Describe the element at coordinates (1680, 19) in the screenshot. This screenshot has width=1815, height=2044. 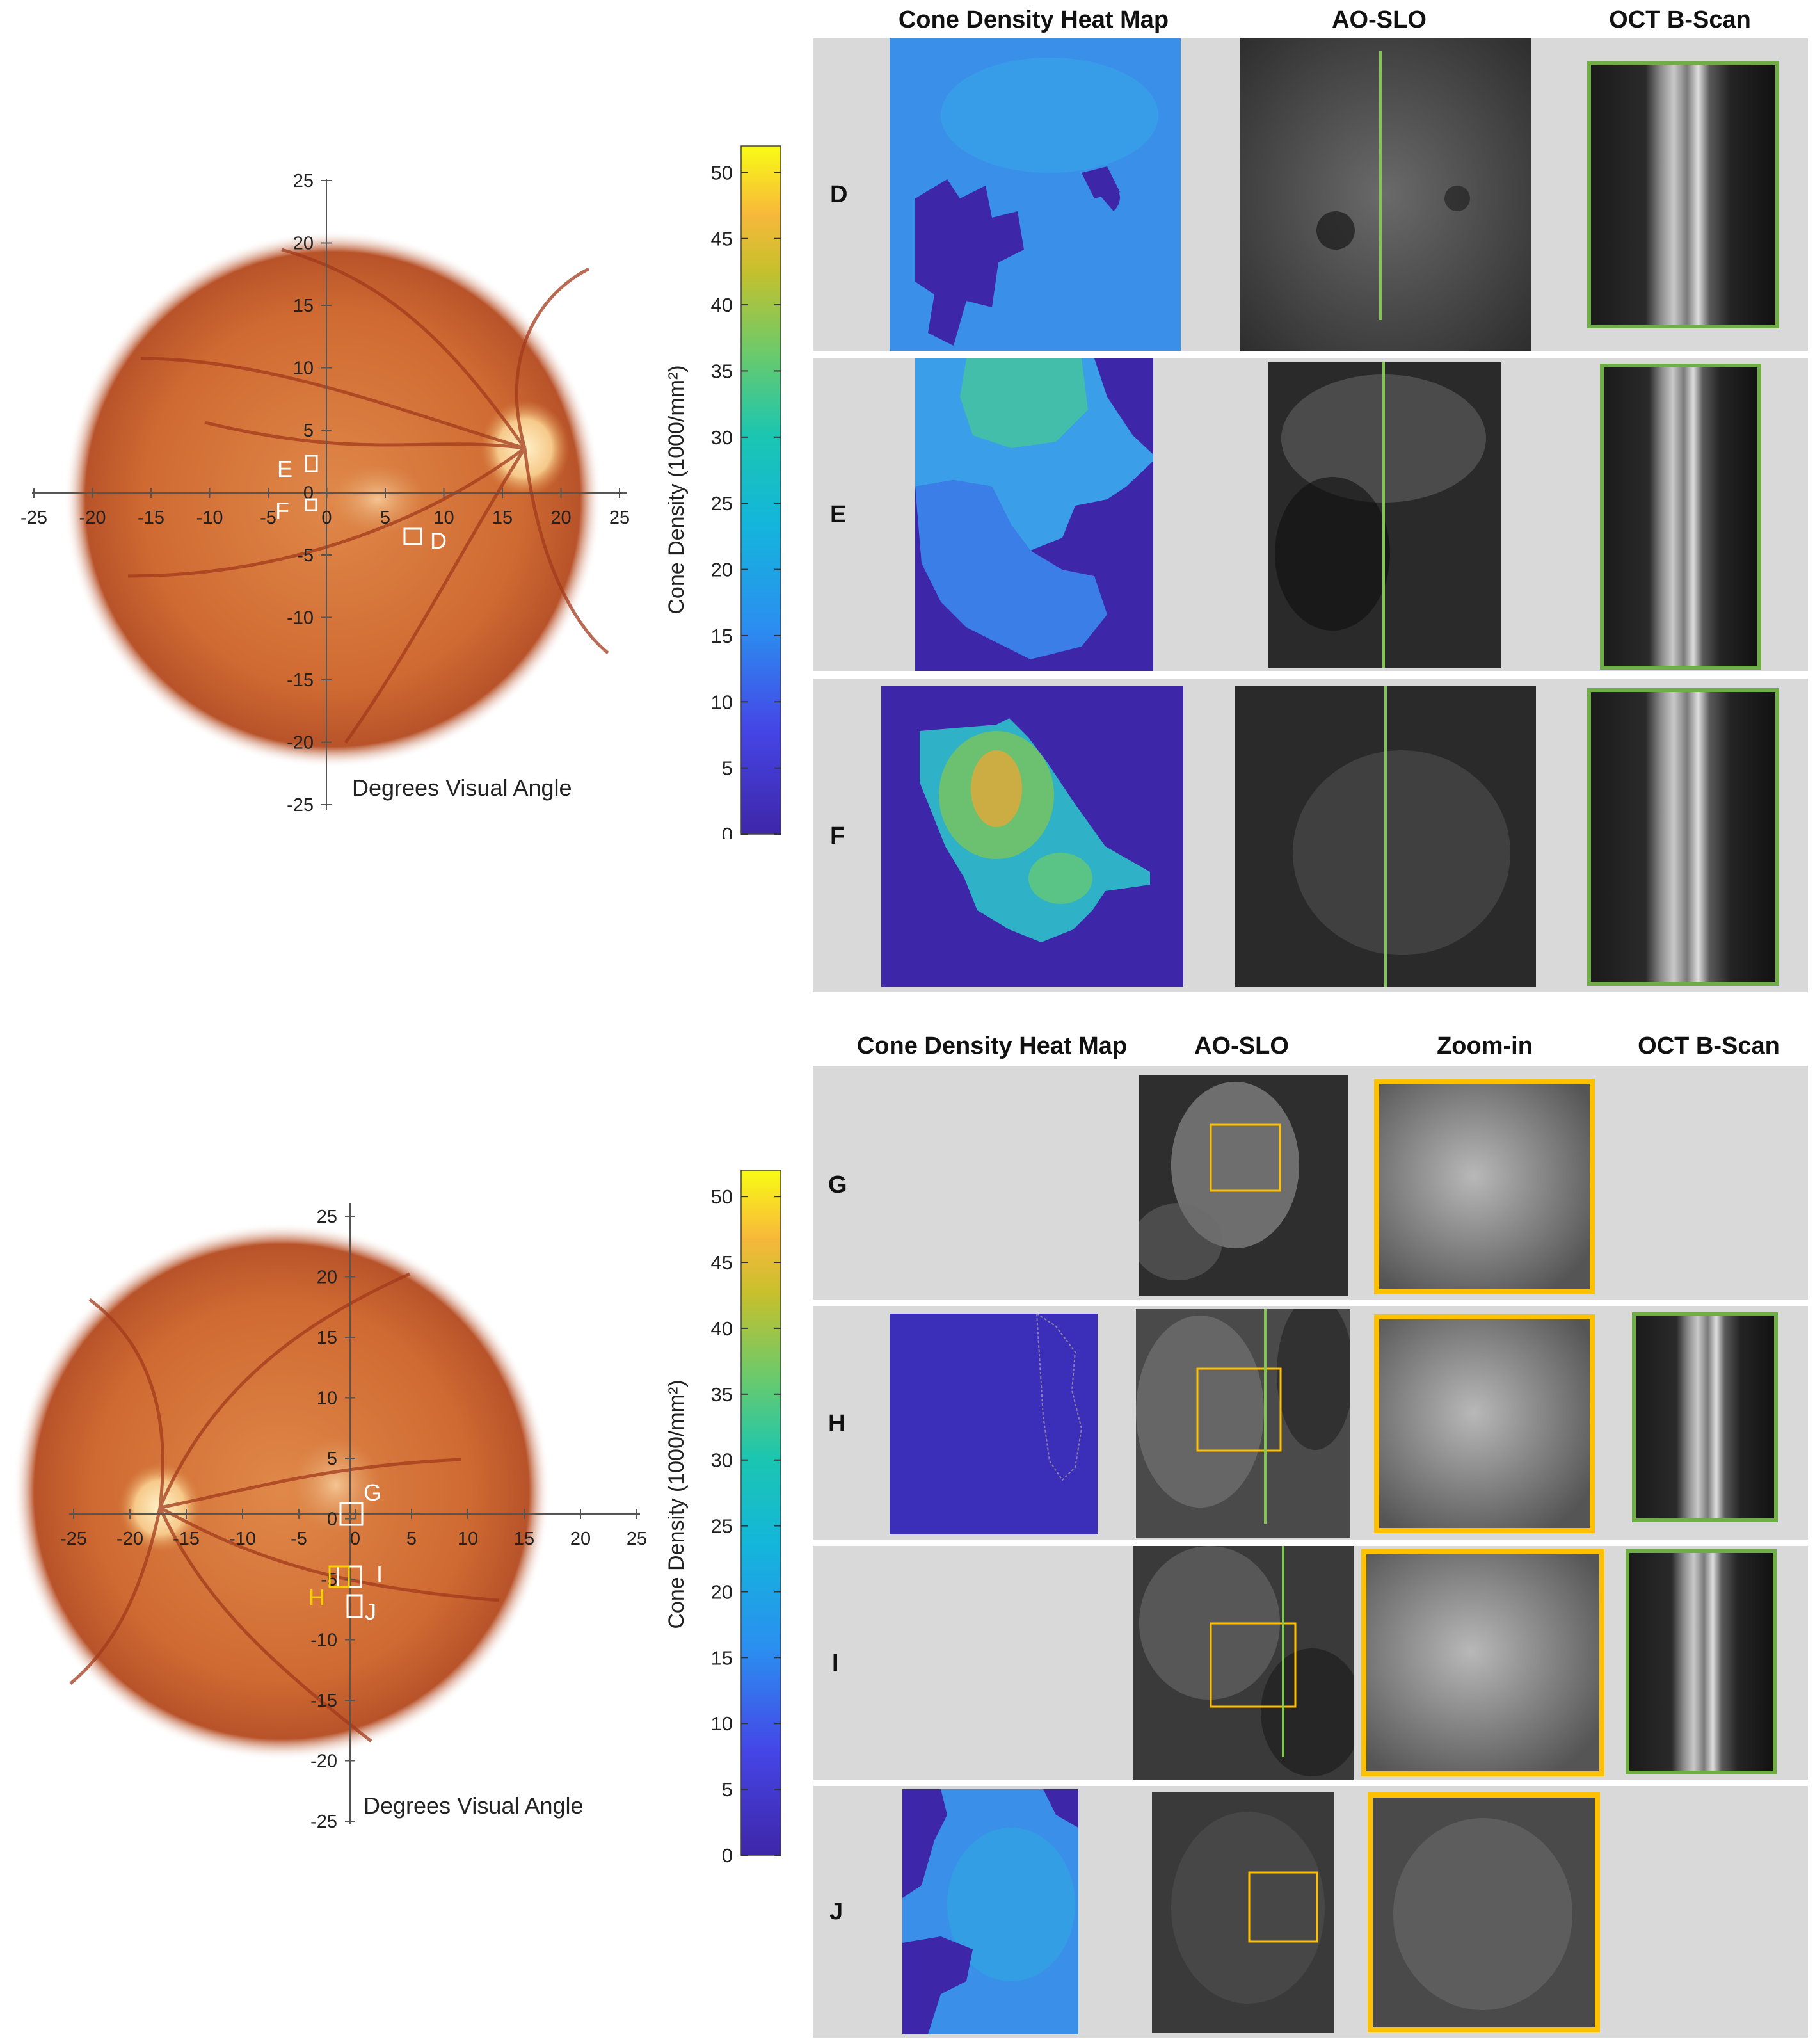
I see `header-oct: OCT B-Scan` at that location.